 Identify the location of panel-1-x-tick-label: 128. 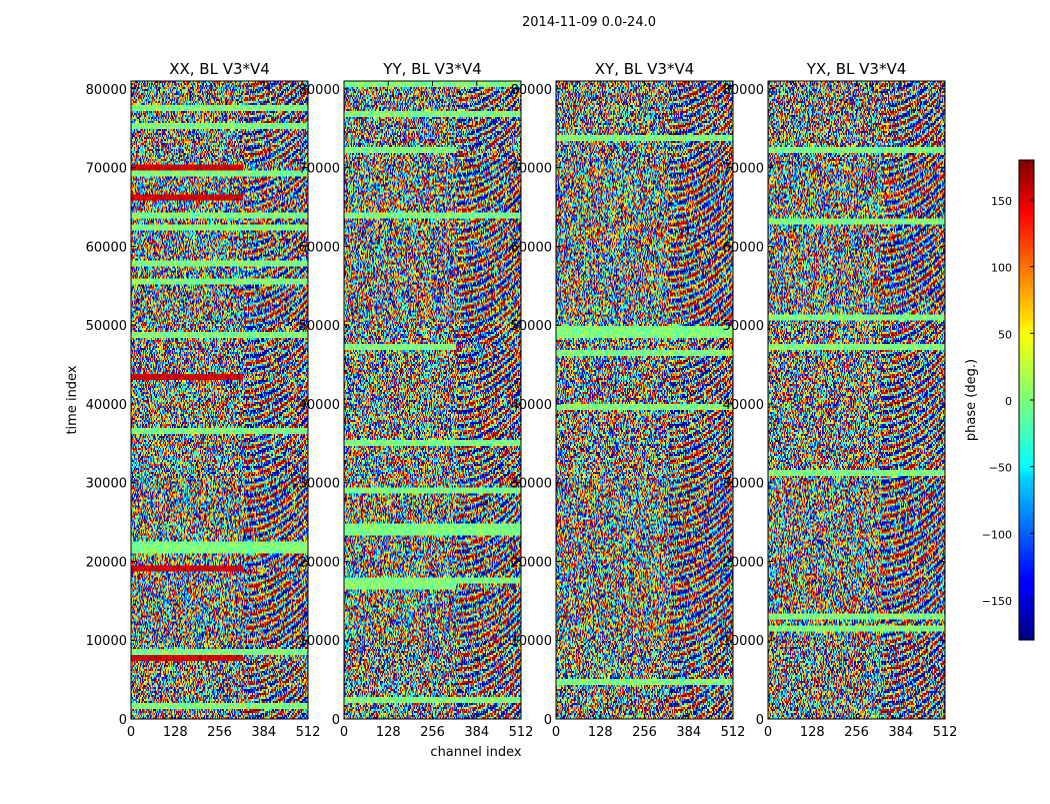
(175, 732).